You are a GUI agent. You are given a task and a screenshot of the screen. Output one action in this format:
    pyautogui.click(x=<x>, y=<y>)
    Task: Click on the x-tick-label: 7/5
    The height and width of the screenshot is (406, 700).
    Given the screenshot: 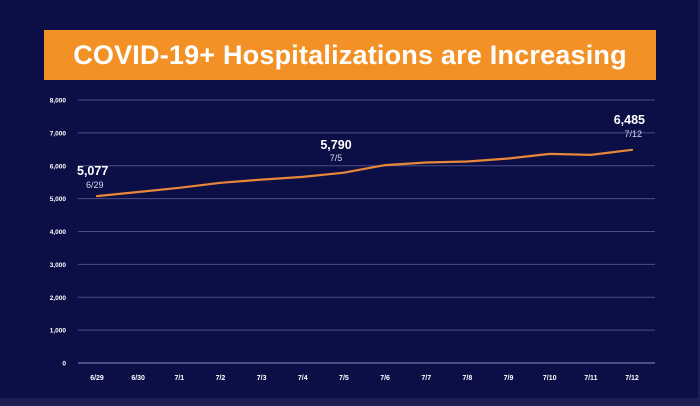 What is the action you would take?
    pyautogui.click(x=344, y=378)
    